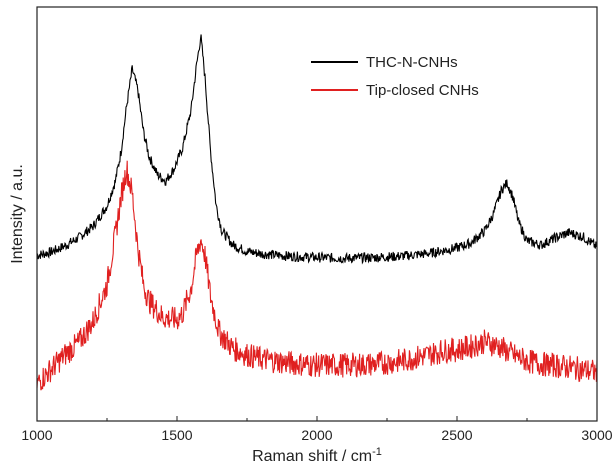 The height and width of the screenshot is (471, 616). I want to click on y-axis-label: Intensity / a.u., so click(17, 214).